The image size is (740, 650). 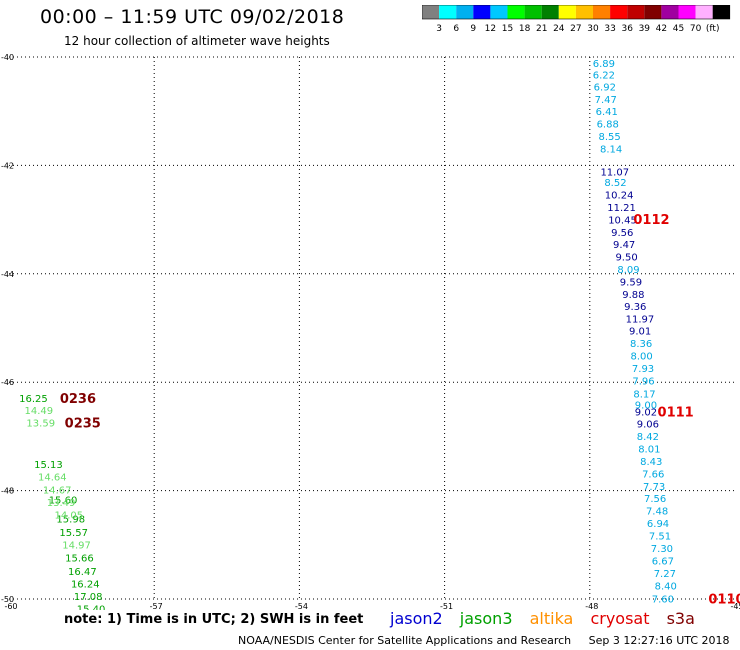 I want to click on y-tick-label: -46, so click(x=7, y=382).